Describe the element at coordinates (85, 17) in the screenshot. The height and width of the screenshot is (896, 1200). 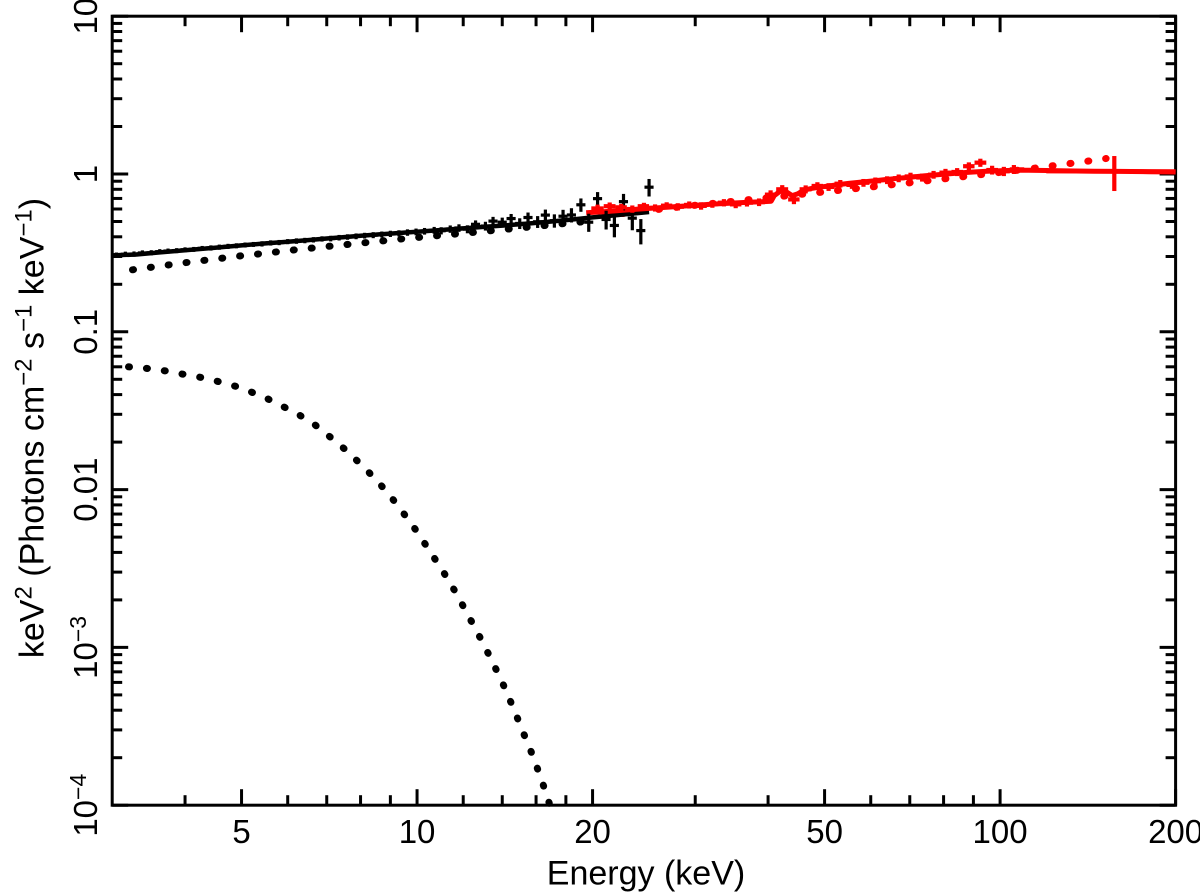
I see `y-tick-label: 10` at that location.